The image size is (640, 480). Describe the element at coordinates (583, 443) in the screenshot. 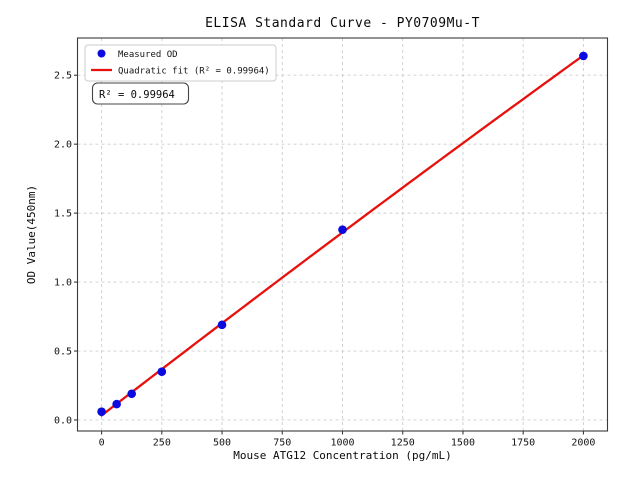

I see `x-tick-label: 2000` at that location.